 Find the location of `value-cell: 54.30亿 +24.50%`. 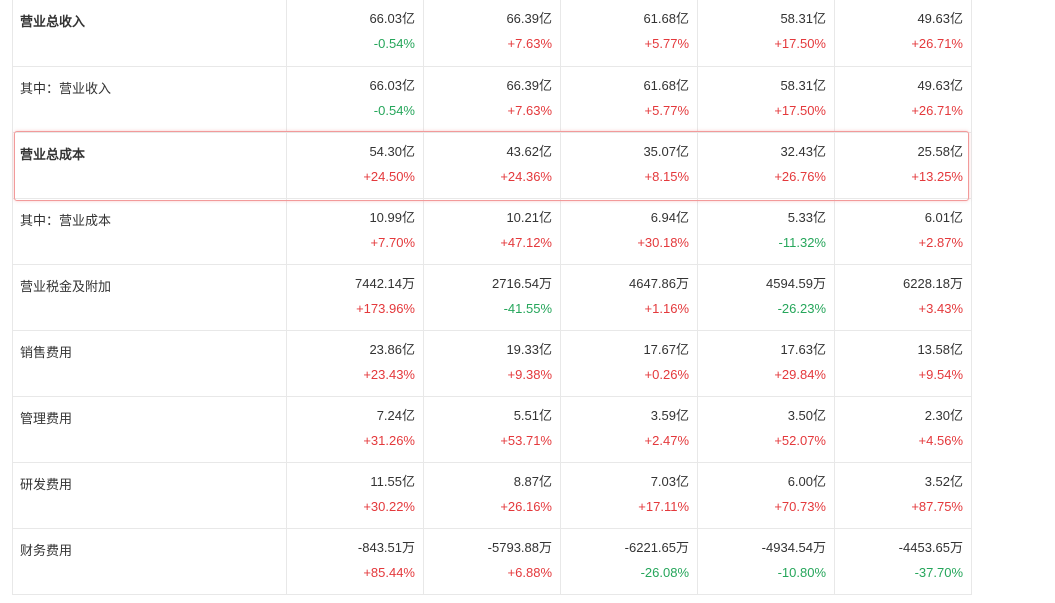

value-cell: 54.30亿 +24.50% is located at coordinates (355, 165).